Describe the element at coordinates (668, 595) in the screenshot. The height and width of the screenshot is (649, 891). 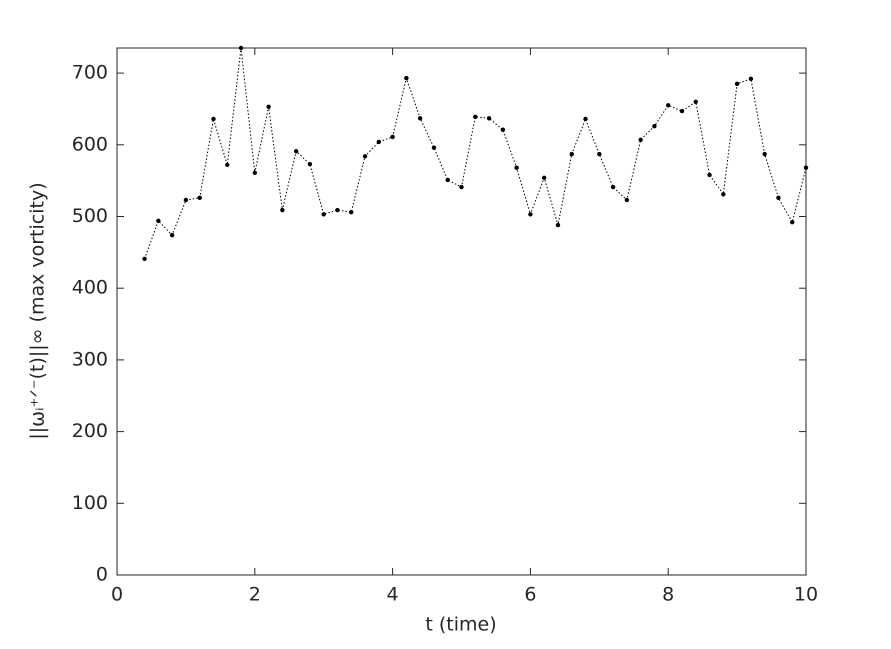
I see `x-tick-label: 8` at that location.